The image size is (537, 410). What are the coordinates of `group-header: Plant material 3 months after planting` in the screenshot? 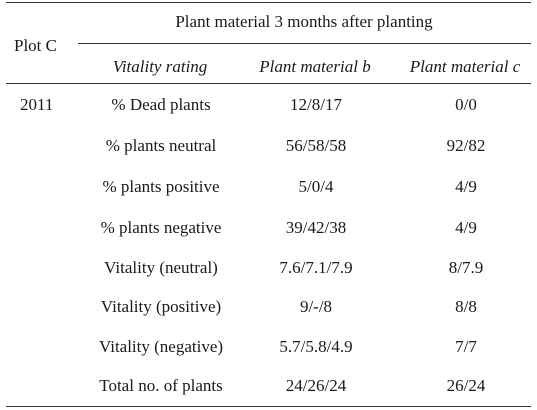 It's located at (304, 21).